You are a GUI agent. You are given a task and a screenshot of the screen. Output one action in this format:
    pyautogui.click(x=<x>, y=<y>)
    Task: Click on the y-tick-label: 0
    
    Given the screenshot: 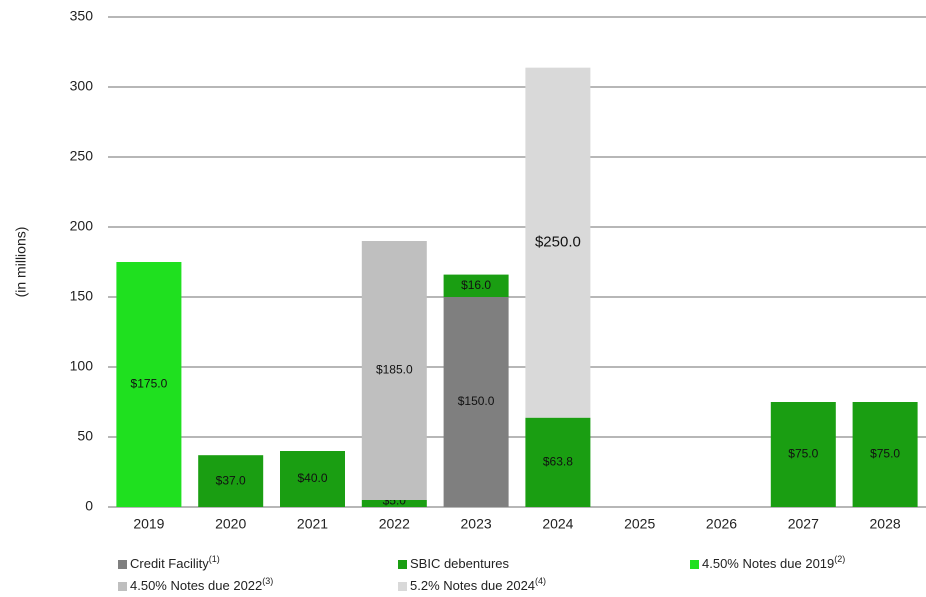 What is the action you would take?
    pyautogui.click(x=89, y=506)
    